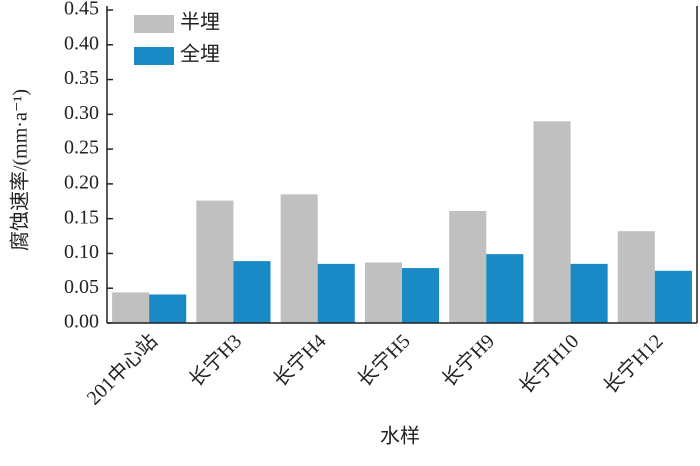 The width and height of the screenshot is (700, 466). What do you see at coordinates (81, 113) in the screenshot?
I see `y-tick-label: 0.30` at bounding box center [81, 113].